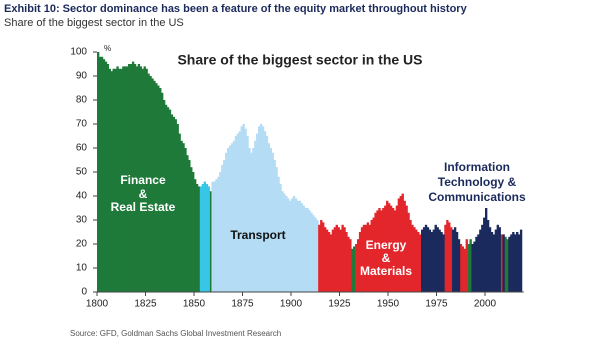 The image size is (605, 341). I want to click on y-tick-label: 10, so click(82, 268).